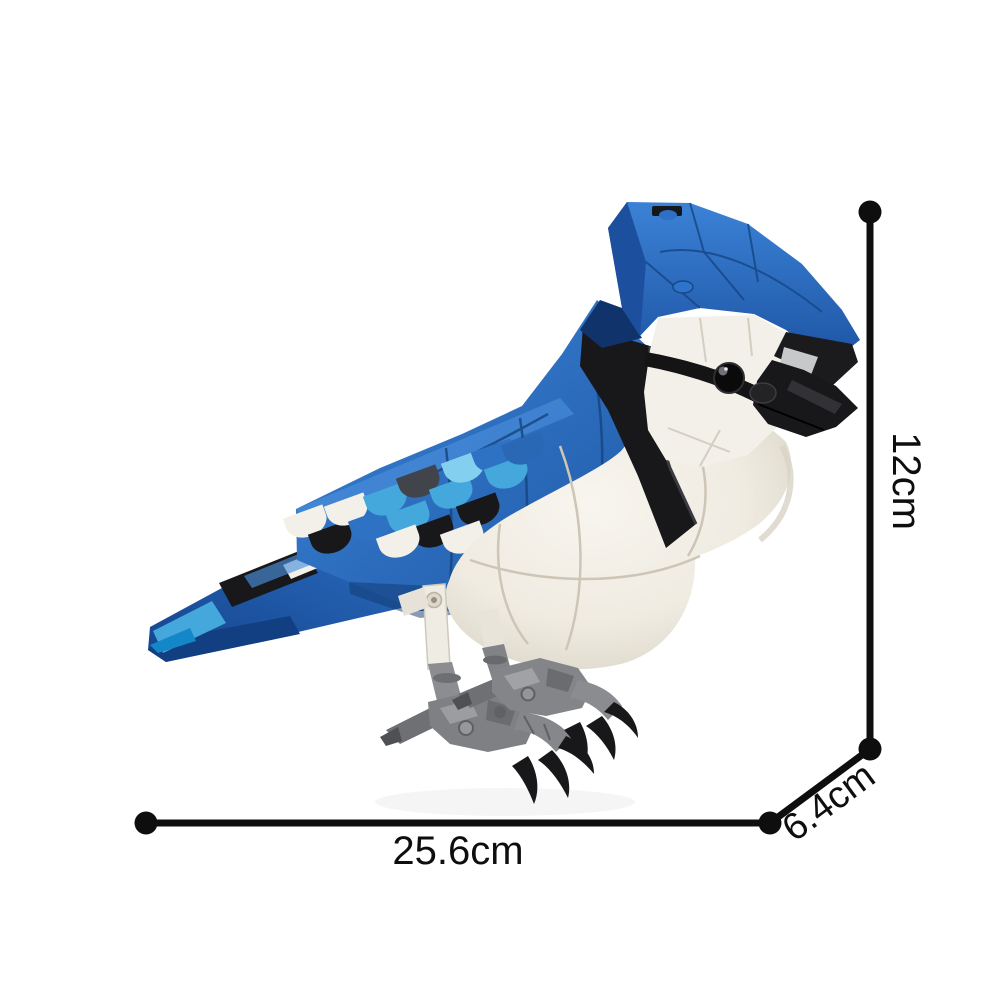 The height and width of the screenshot is (1000, 1000). Describe the element at coordinates (522, 679) in the screenshot. I see `front-foot-plate-light` at that location.